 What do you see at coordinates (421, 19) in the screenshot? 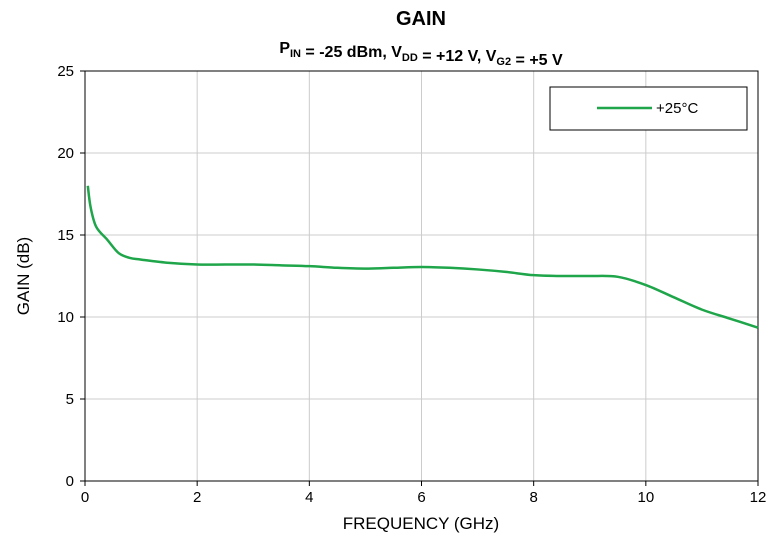
I see `chart-title: GAIN` at bounding box center [421, 19].